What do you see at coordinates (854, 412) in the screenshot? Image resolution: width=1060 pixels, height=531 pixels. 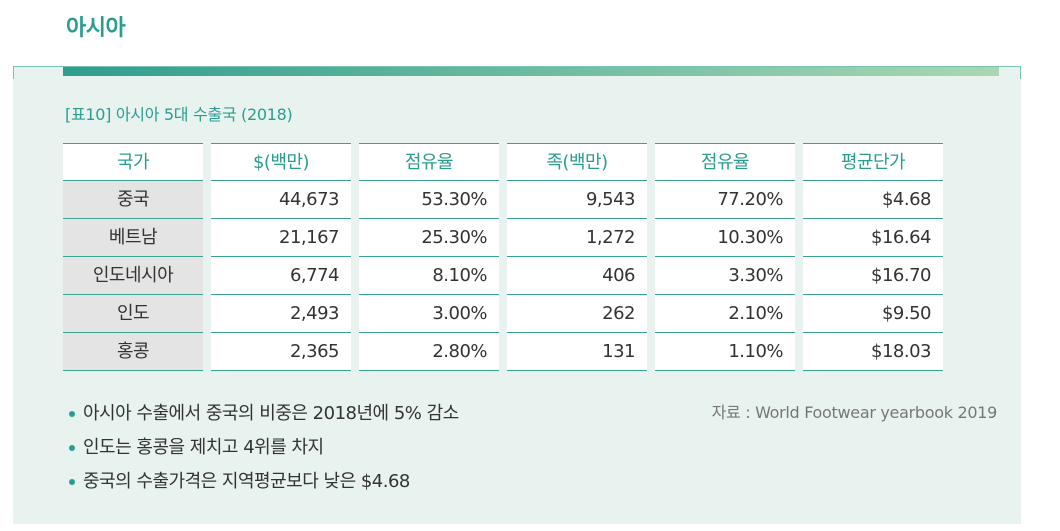 I see `source-note: 자료 : World Footwear yearbook 2019` at bounding box center [854, 412].